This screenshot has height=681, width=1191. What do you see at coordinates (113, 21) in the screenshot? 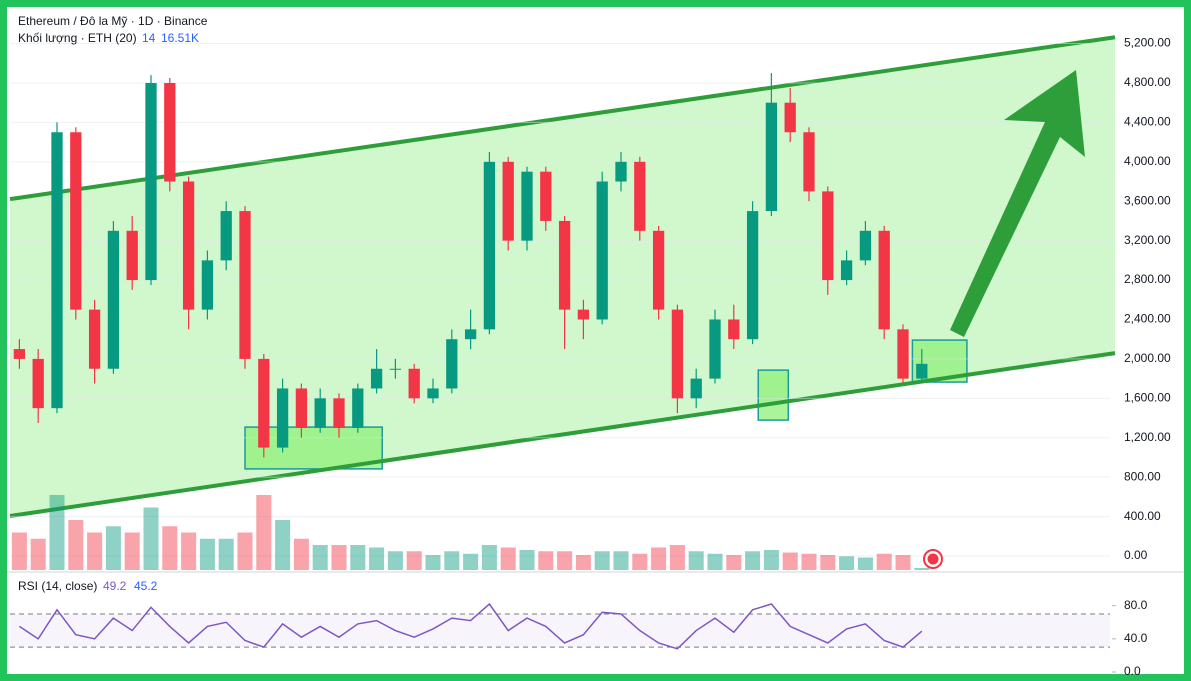
I see `chart-title: Ethereum / Đô la Mỹ · 1D · Binance` at bounding box center [113, 21].